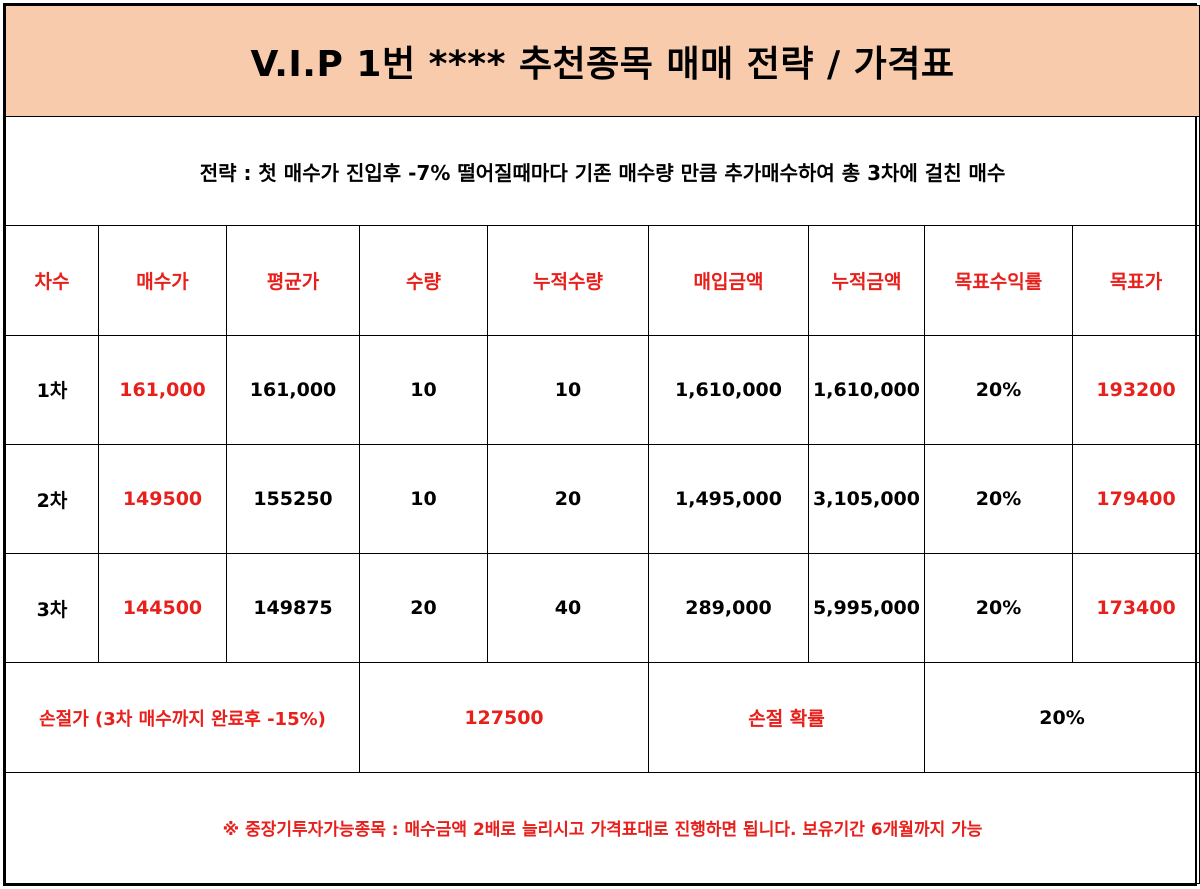 This screenshot has width=1200, height=889. Describe the element at coordinates (52, 499) in the screenshot. I see `round-cell: 2차` at that location.